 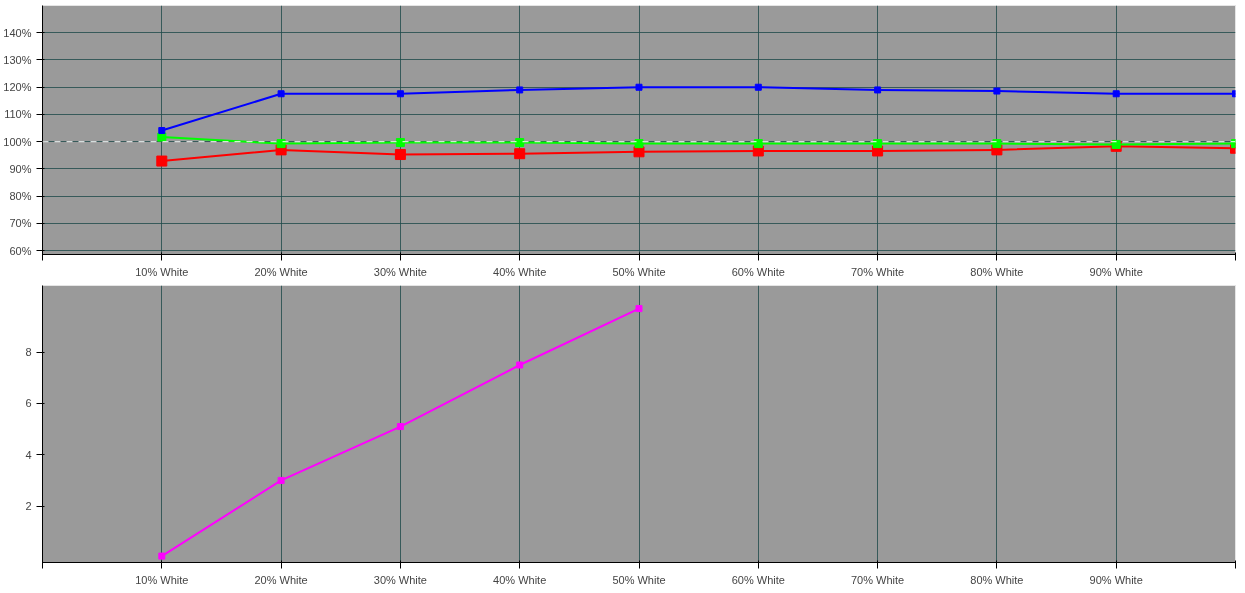 I want to click on y-tick-label: 70%, so click(x=20, y=223).